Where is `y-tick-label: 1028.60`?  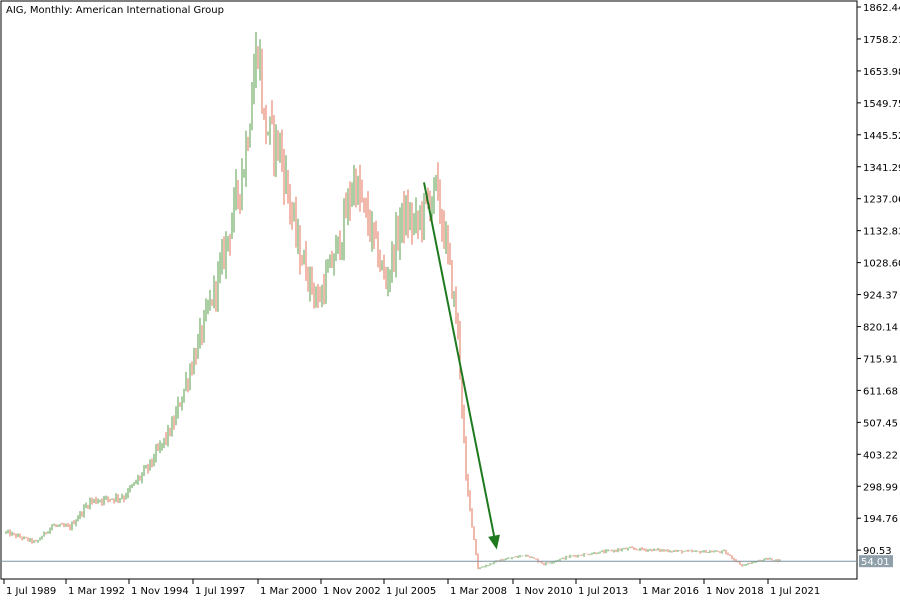 y-tick-label: 1028.60 is located at coordinates (881, 264).